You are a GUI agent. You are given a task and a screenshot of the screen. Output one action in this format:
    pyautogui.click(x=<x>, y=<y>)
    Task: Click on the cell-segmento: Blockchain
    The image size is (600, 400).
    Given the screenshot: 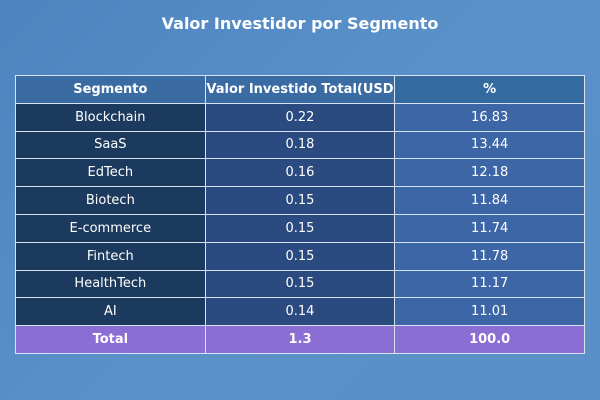 What is the action you would take?
    pyautogui.click(x=110, y=117)
    